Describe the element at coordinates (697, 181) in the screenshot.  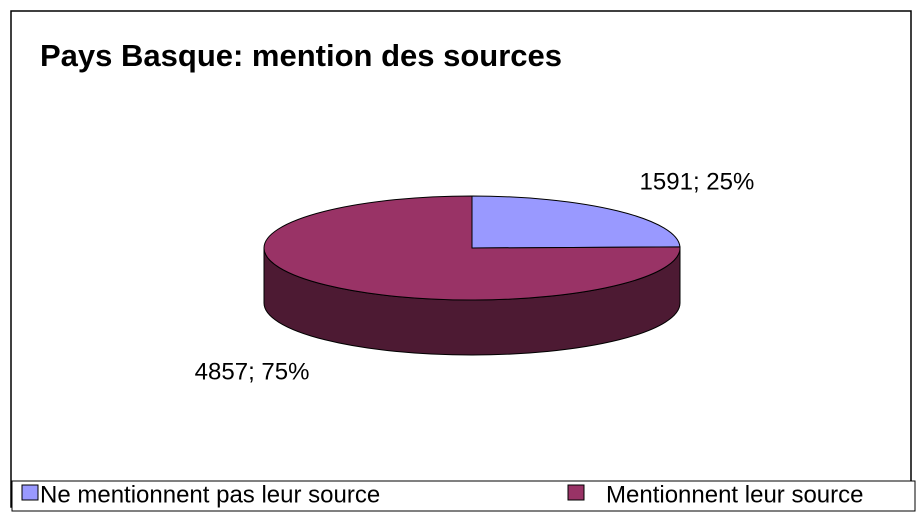
I see `data-label: 1591; 25%` at that location.